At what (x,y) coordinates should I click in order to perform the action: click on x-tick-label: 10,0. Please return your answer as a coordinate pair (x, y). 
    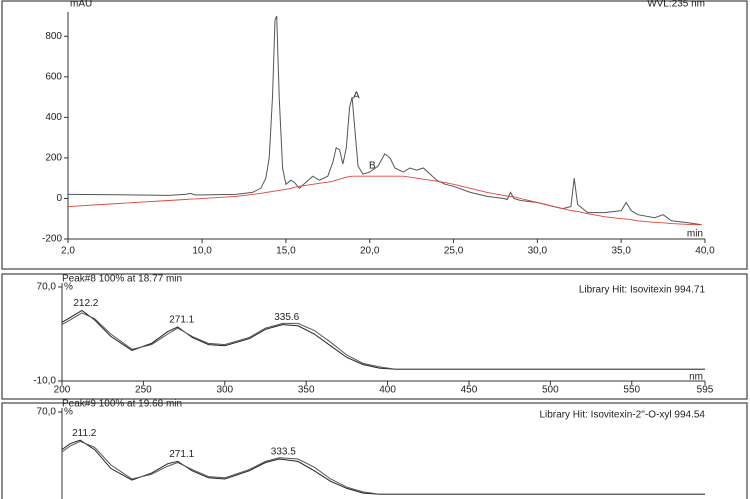
    Looking at the image, I should click on (202, 251).